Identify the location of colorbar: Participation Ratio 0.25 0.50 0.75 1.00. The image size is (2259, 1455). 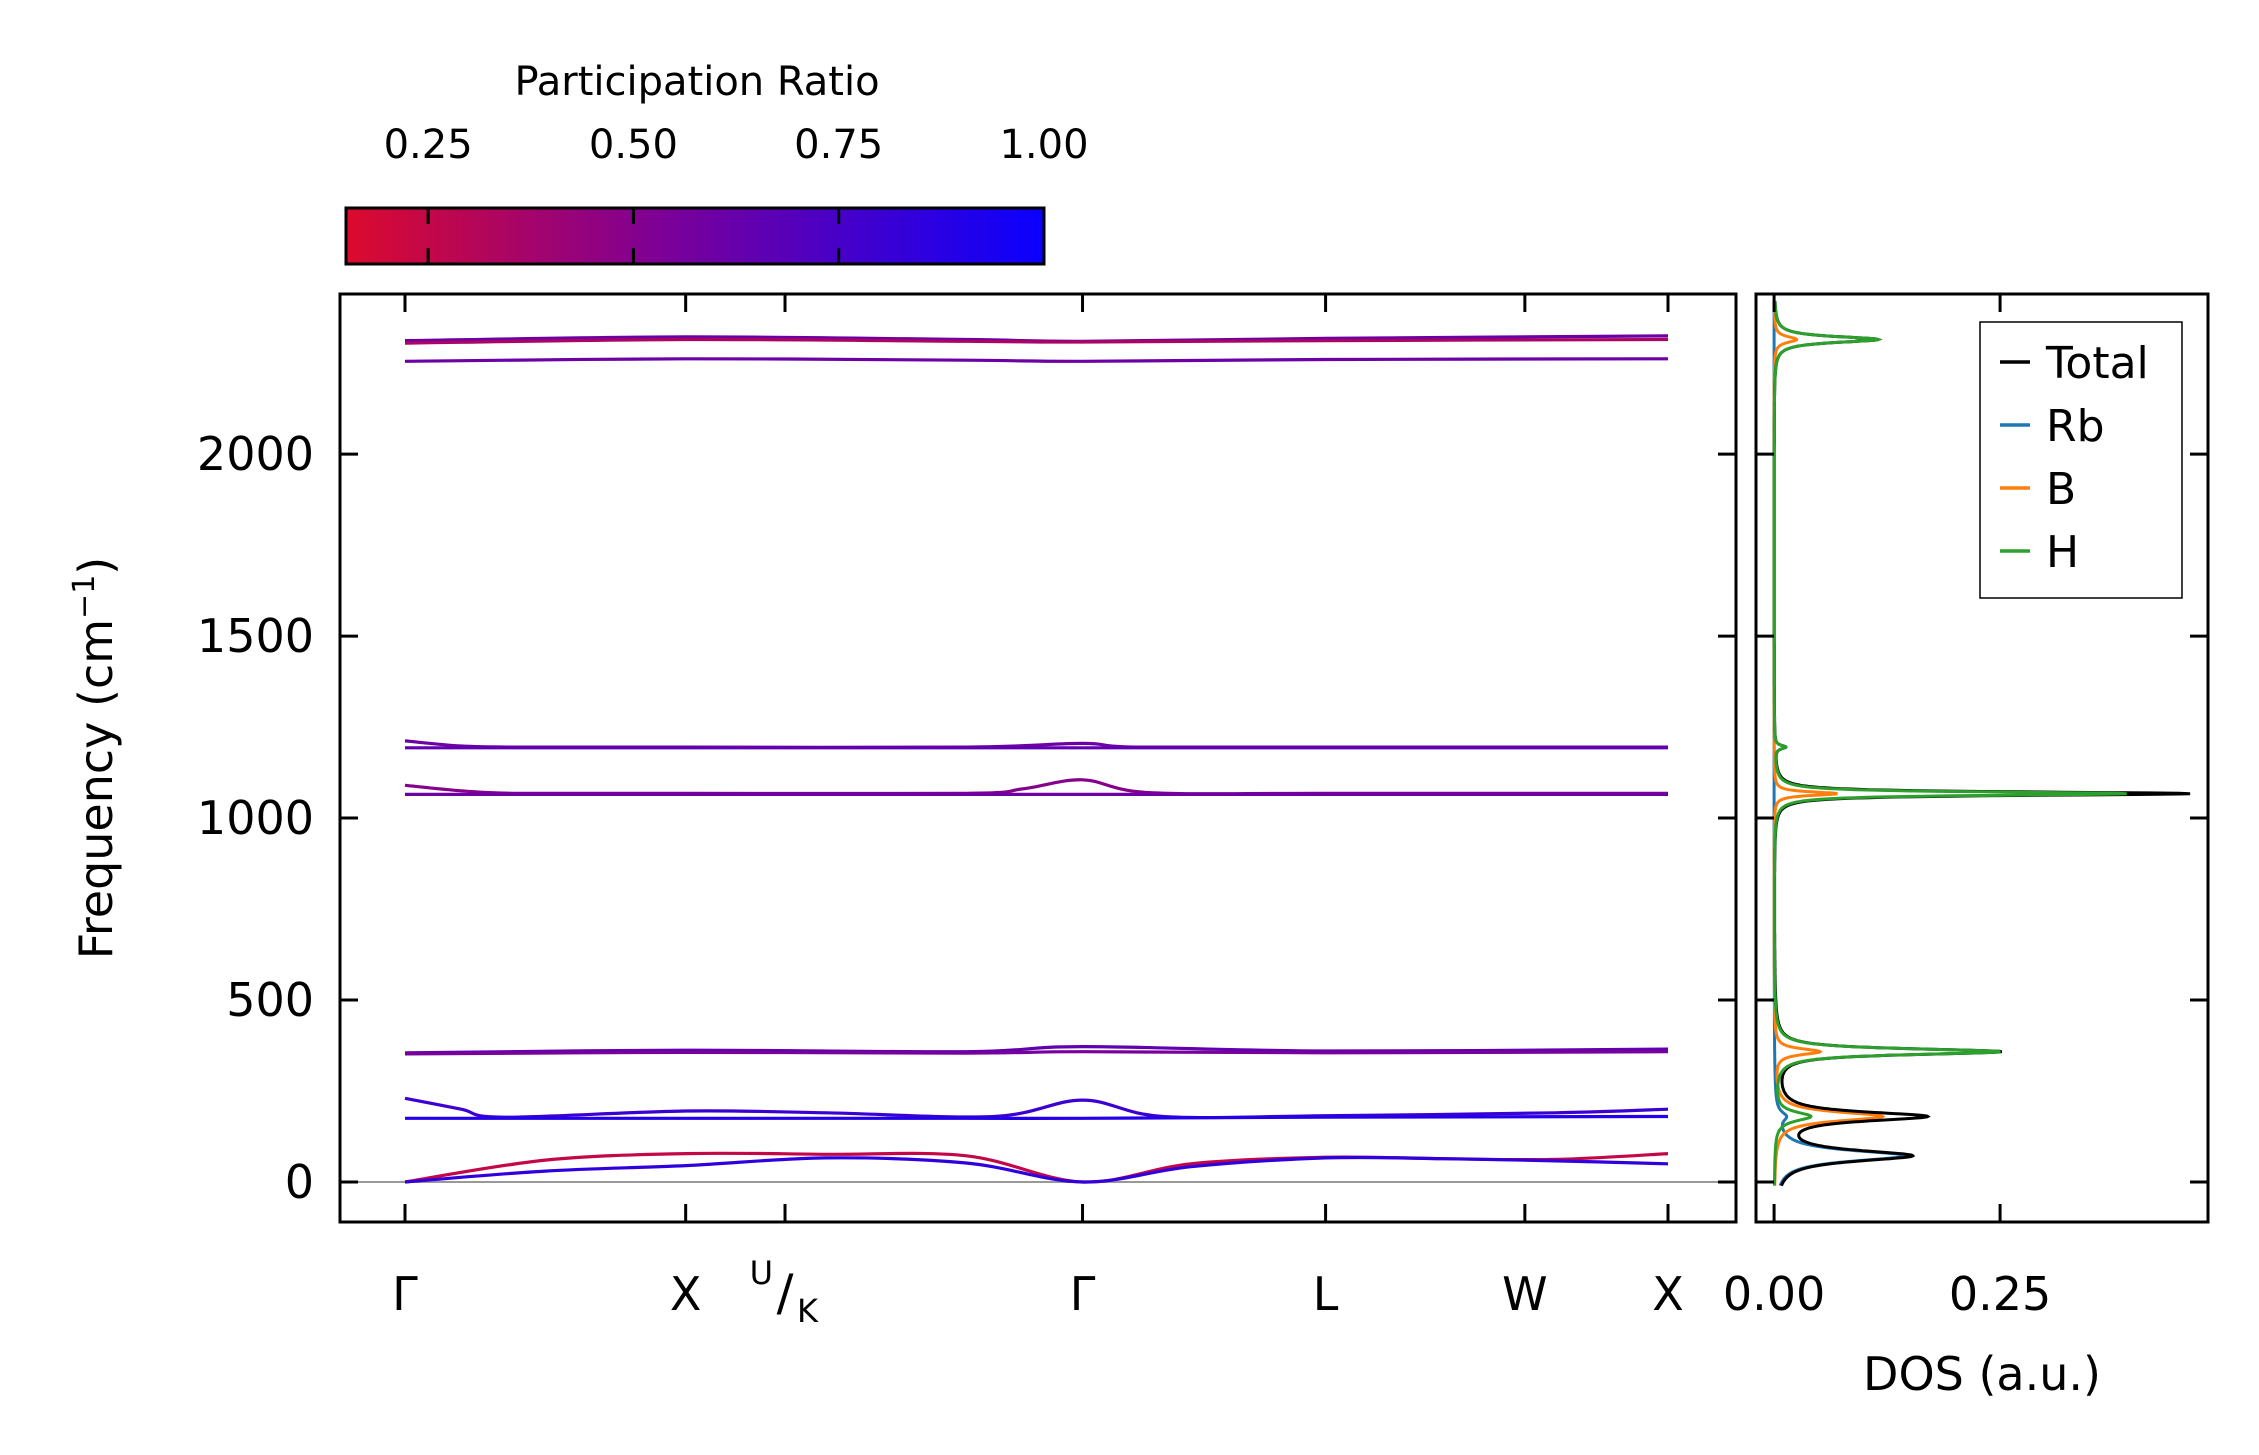
(716, 162).